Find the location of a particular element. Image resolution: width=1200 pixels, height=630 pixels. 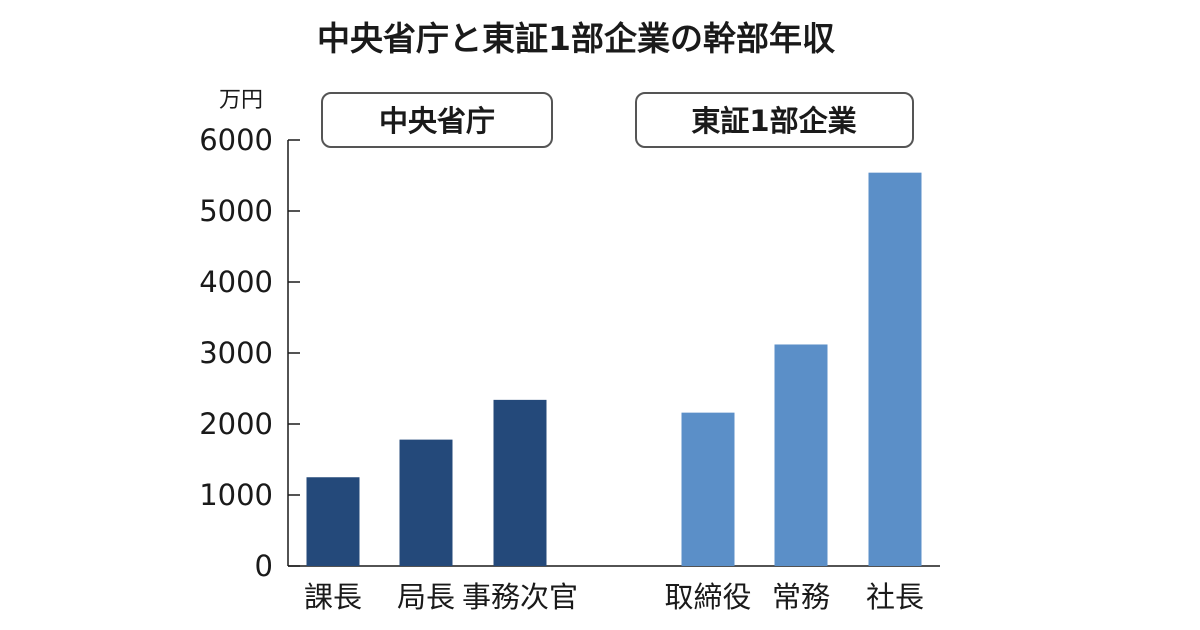

x-category-label: 取締役 is located at coordinates (707, 597).